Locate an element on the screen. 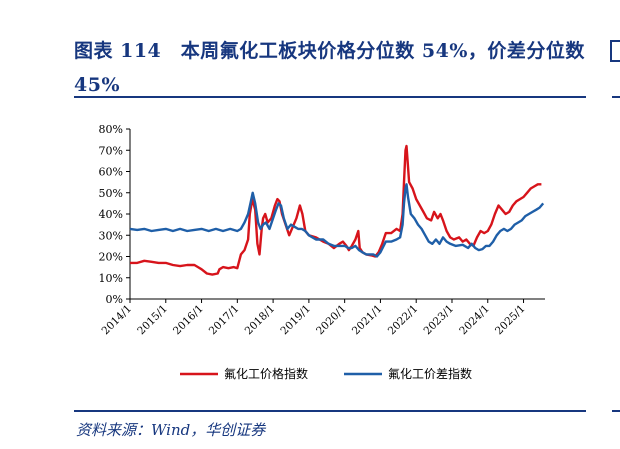  y-tick-label: 60% is located at coordinates (111, 172).